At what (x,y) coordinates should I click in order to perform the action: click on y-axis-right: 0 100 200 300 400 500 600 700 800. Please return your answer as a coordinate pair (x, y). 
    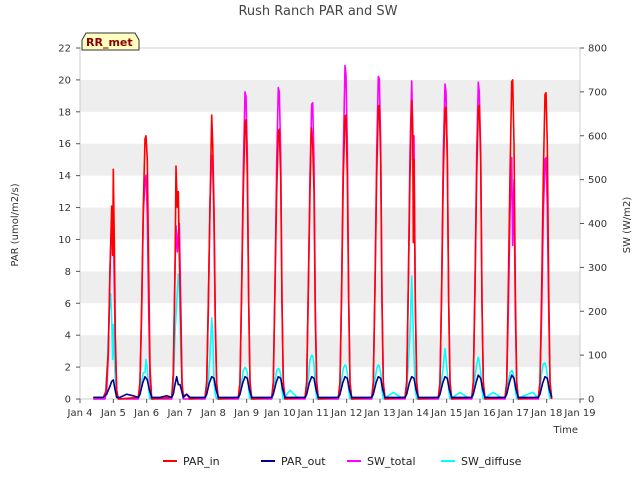
    Looking at the image, I should click on (593, 225).